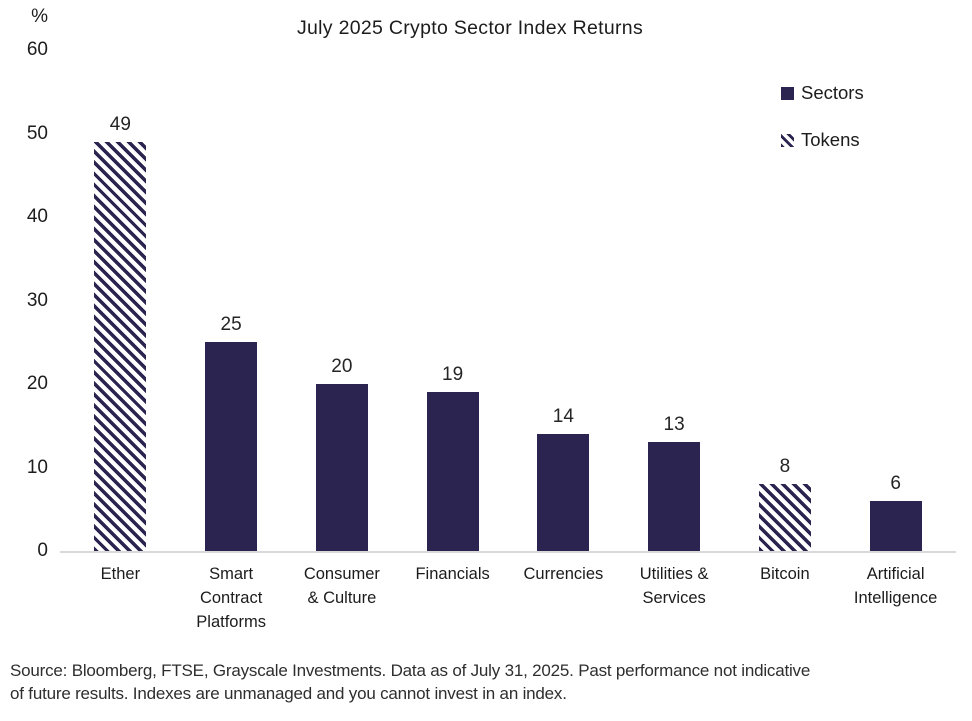  I want to click on x-label-line: Intelligence, so click(895, 598).